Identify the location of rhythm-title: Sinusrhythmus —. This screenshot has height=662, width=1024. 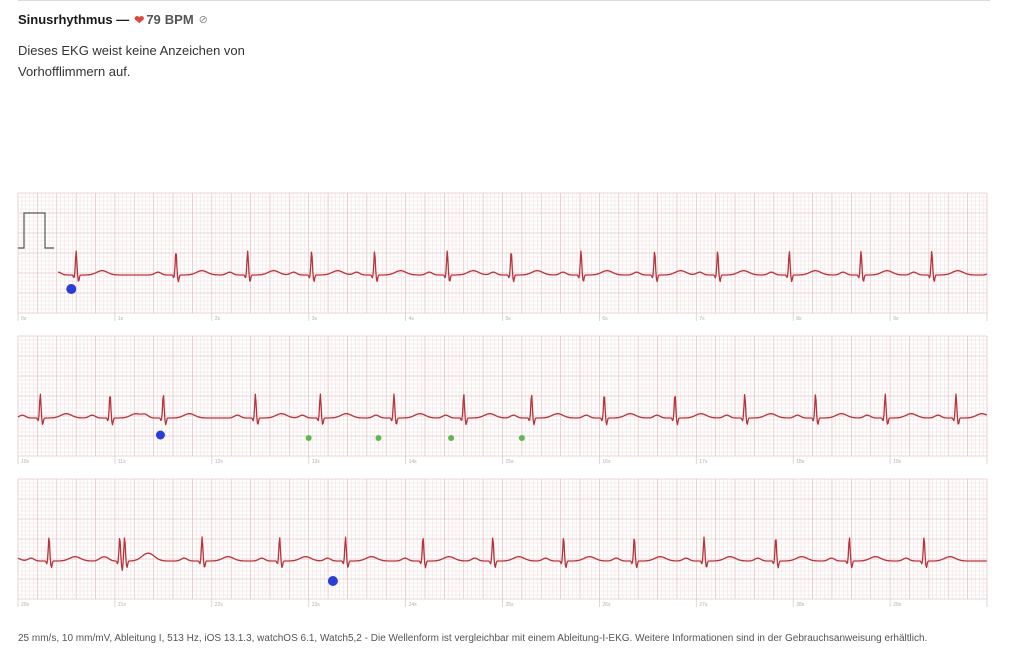
(74, 19).